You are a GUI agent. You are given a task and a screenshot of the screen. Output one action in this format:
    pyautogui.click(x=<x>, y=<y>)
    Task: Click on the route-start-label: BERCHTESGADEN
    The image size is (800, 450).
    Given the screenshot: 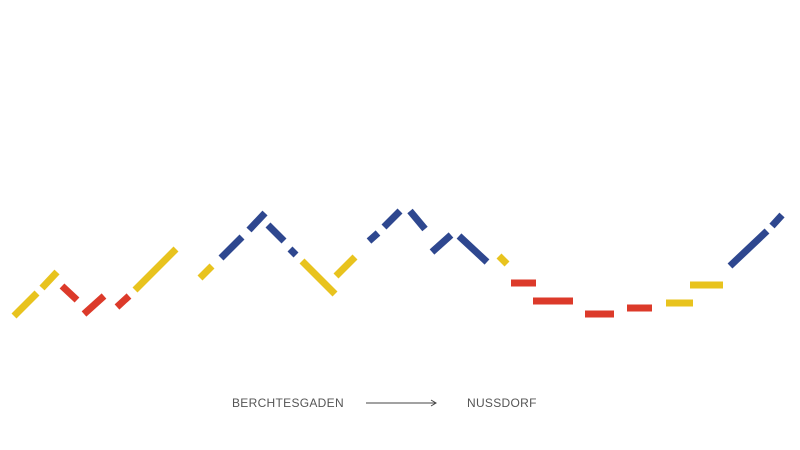 What is the action you would take?
    pyautogui.click(x=288, y=403)
    